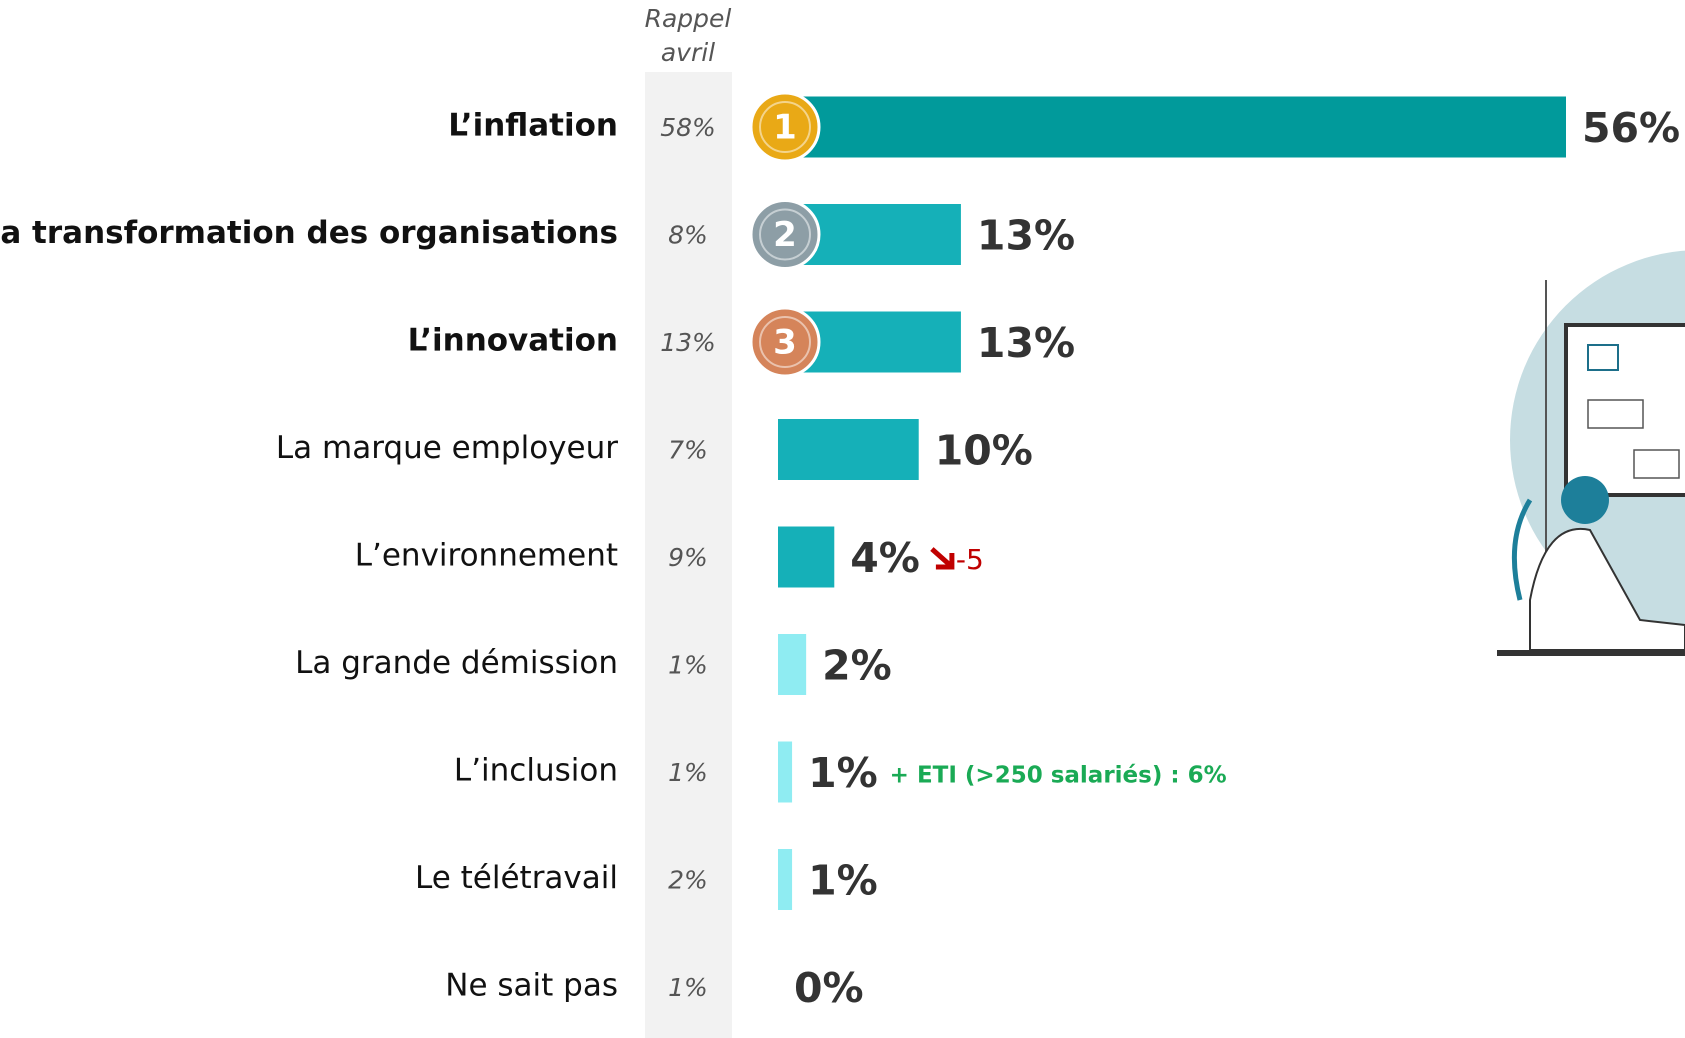  I want to click on category-label: Le télétravail, so click(516, 878).